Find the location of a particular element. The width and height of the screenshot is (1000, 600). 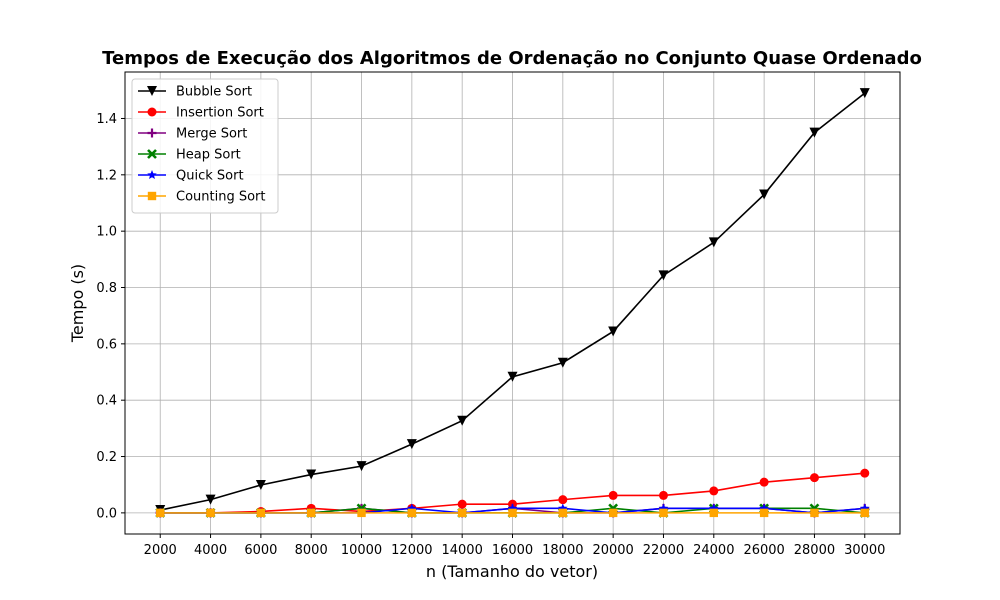

y-tick-label: 1.2 is located at coordinates (106, 175).